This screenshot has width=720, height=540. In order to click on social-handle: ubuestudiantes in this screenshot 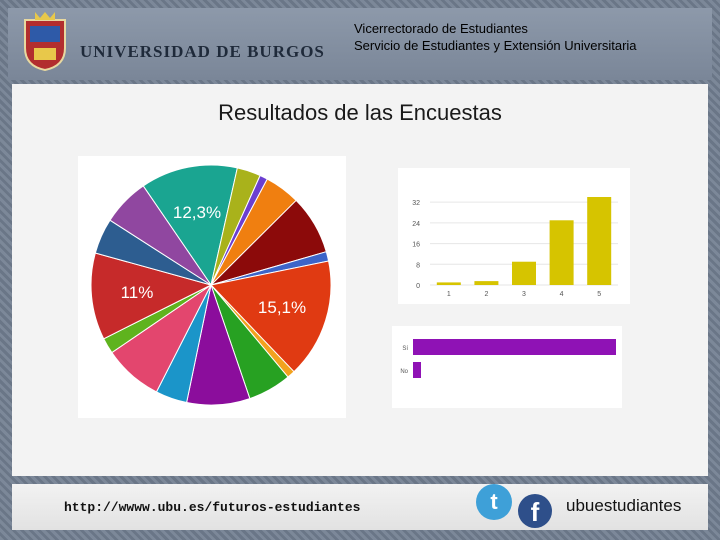, I will do `click(624, 505)`.